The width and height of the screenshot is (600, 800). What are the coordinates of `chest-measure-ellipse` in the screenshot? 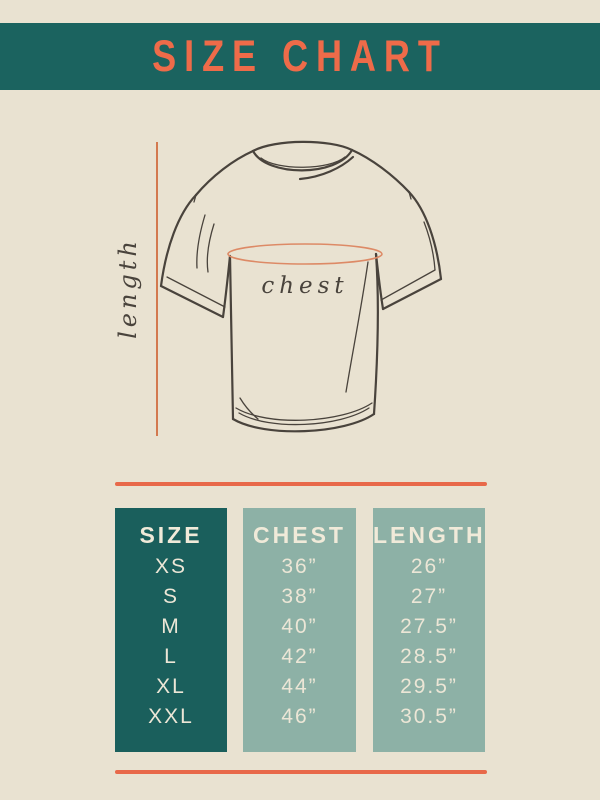 It's located at (305, 254).